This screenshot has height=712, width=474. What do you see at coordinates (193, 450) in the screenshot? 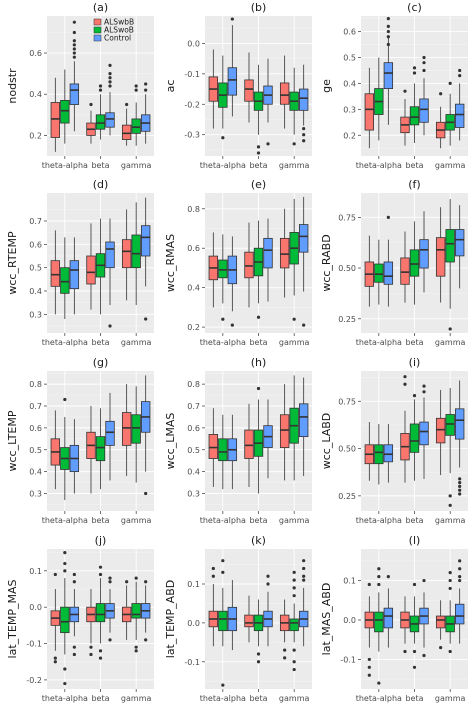
I see `y-tick-label: 0.5` at bounding box center [193, 450].